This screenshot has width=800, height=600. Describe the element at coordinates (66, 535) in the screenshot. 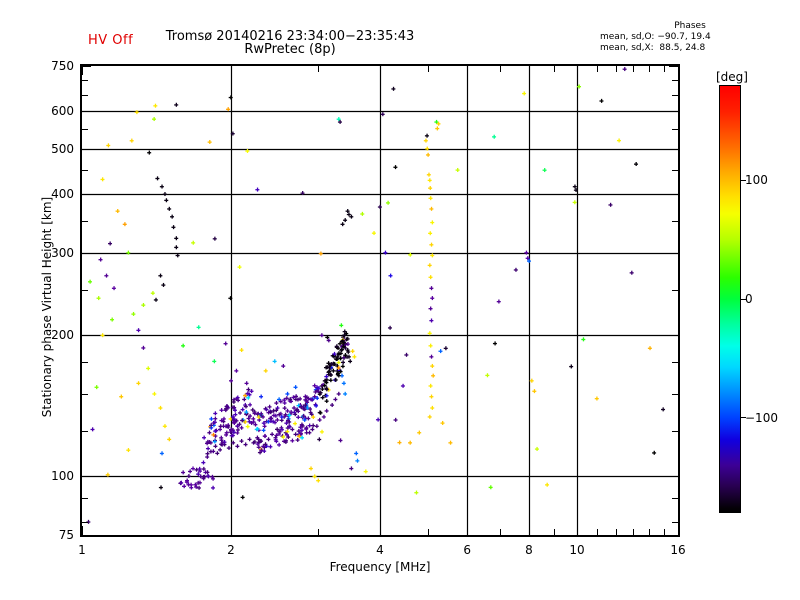

I see `y-axis-tick-label: 75` at that location.